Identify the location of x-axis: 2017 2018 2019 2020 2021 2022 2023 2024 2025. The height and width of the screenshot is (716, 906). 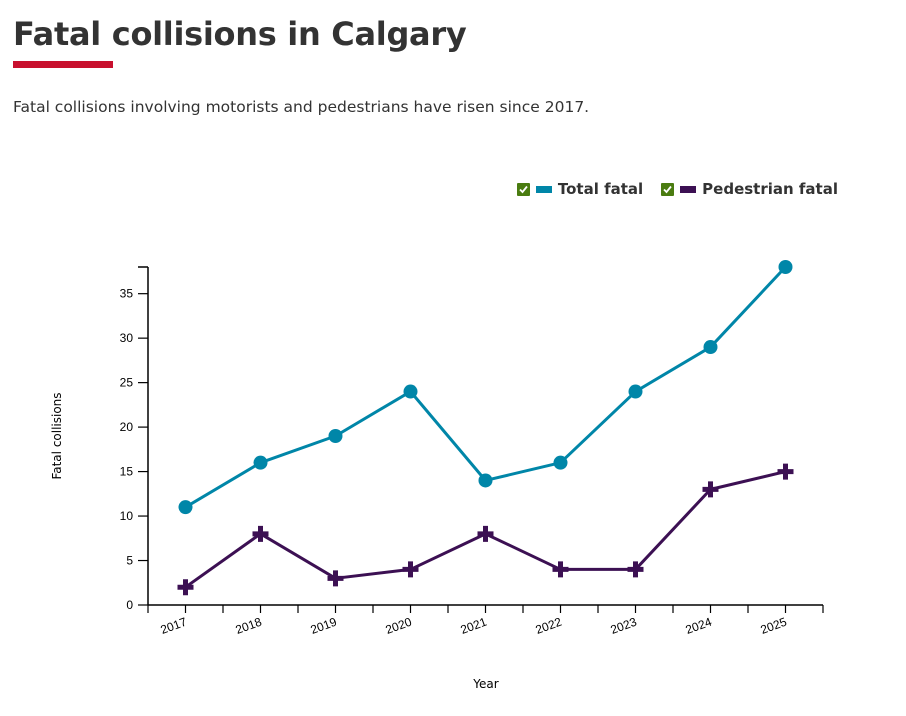
(485, 620).